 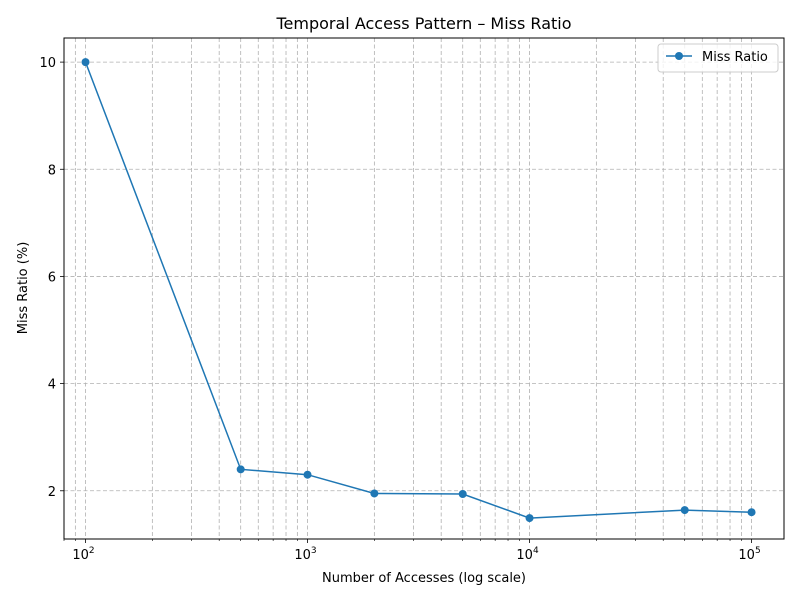 I want to click on x-axis-label: Number of Accesses (log scale), so click(x=424, y=578).